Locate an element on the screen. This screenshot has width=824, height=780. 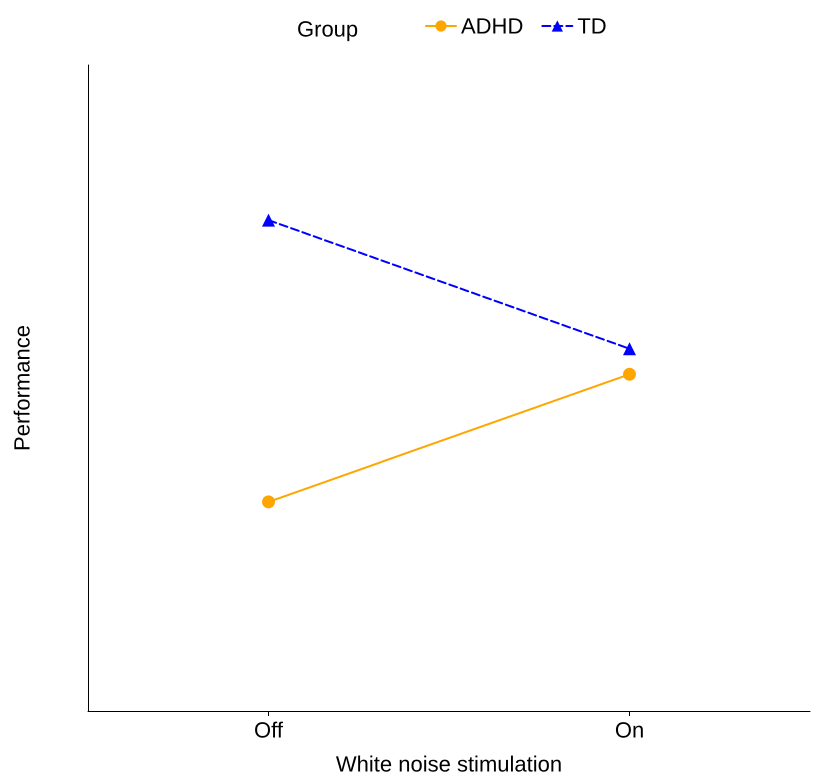
y-axis-title: Performance is located at coordinates (22, 388).